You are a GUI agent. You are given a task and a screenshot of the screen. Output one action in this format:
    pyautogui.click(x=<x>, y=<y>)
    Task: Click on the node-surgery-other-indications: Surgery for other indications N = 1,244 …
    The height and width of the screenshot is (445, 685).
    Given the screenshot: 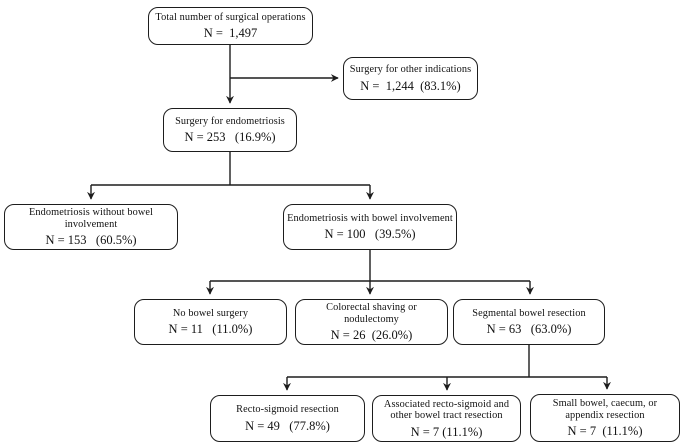 What is the action you would take?
    pyautogui.click(x=410, y=78)
    